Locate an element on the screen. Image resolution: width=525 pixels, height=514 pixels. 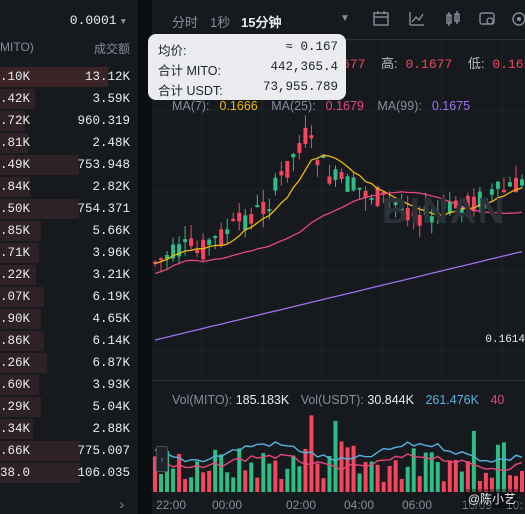
order-book-row: .29K 5.04K is located at coordinates (69, 407).